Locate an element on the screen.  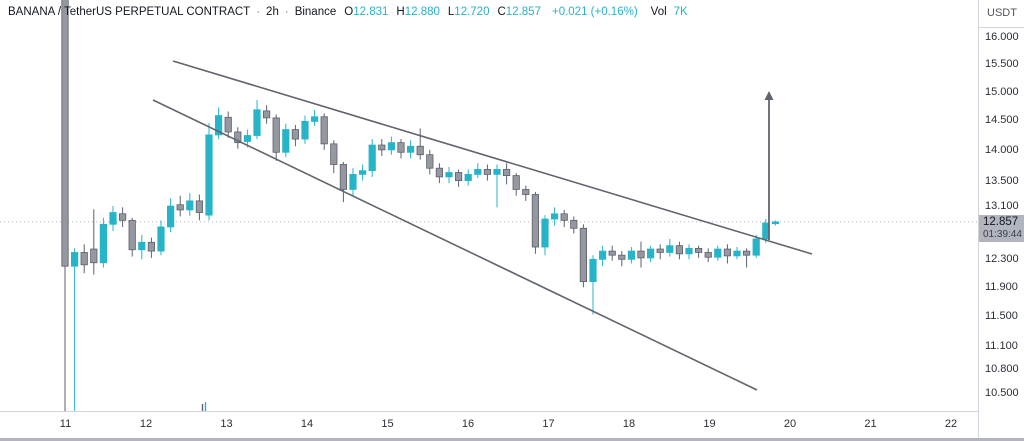
symbol-title: BANANA / TetherUS PERPETUAL CONTRACT is located at coordinates (129, 12).